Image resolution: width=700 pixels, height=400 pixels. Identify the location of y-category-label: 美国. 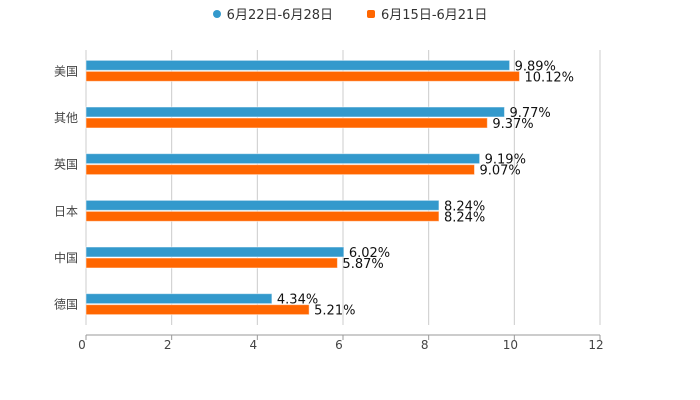
(66, 71).